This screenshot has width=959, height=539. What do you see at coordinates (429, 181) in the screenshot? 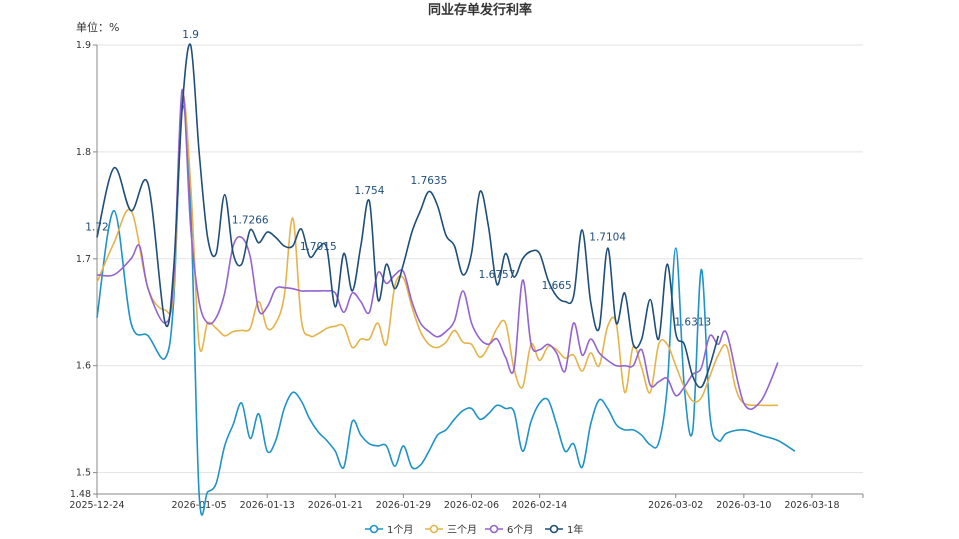
I see `data-label: 1.7635` at bounding box center [429, 181].